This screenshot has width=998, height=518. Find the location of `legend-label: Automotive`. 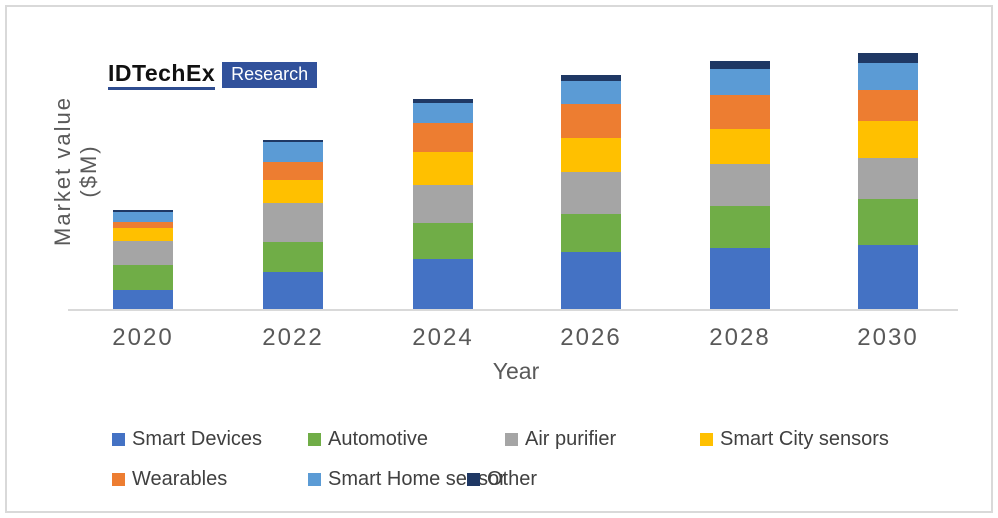

legend-label: Automotive is located at coordinates (378, 439).